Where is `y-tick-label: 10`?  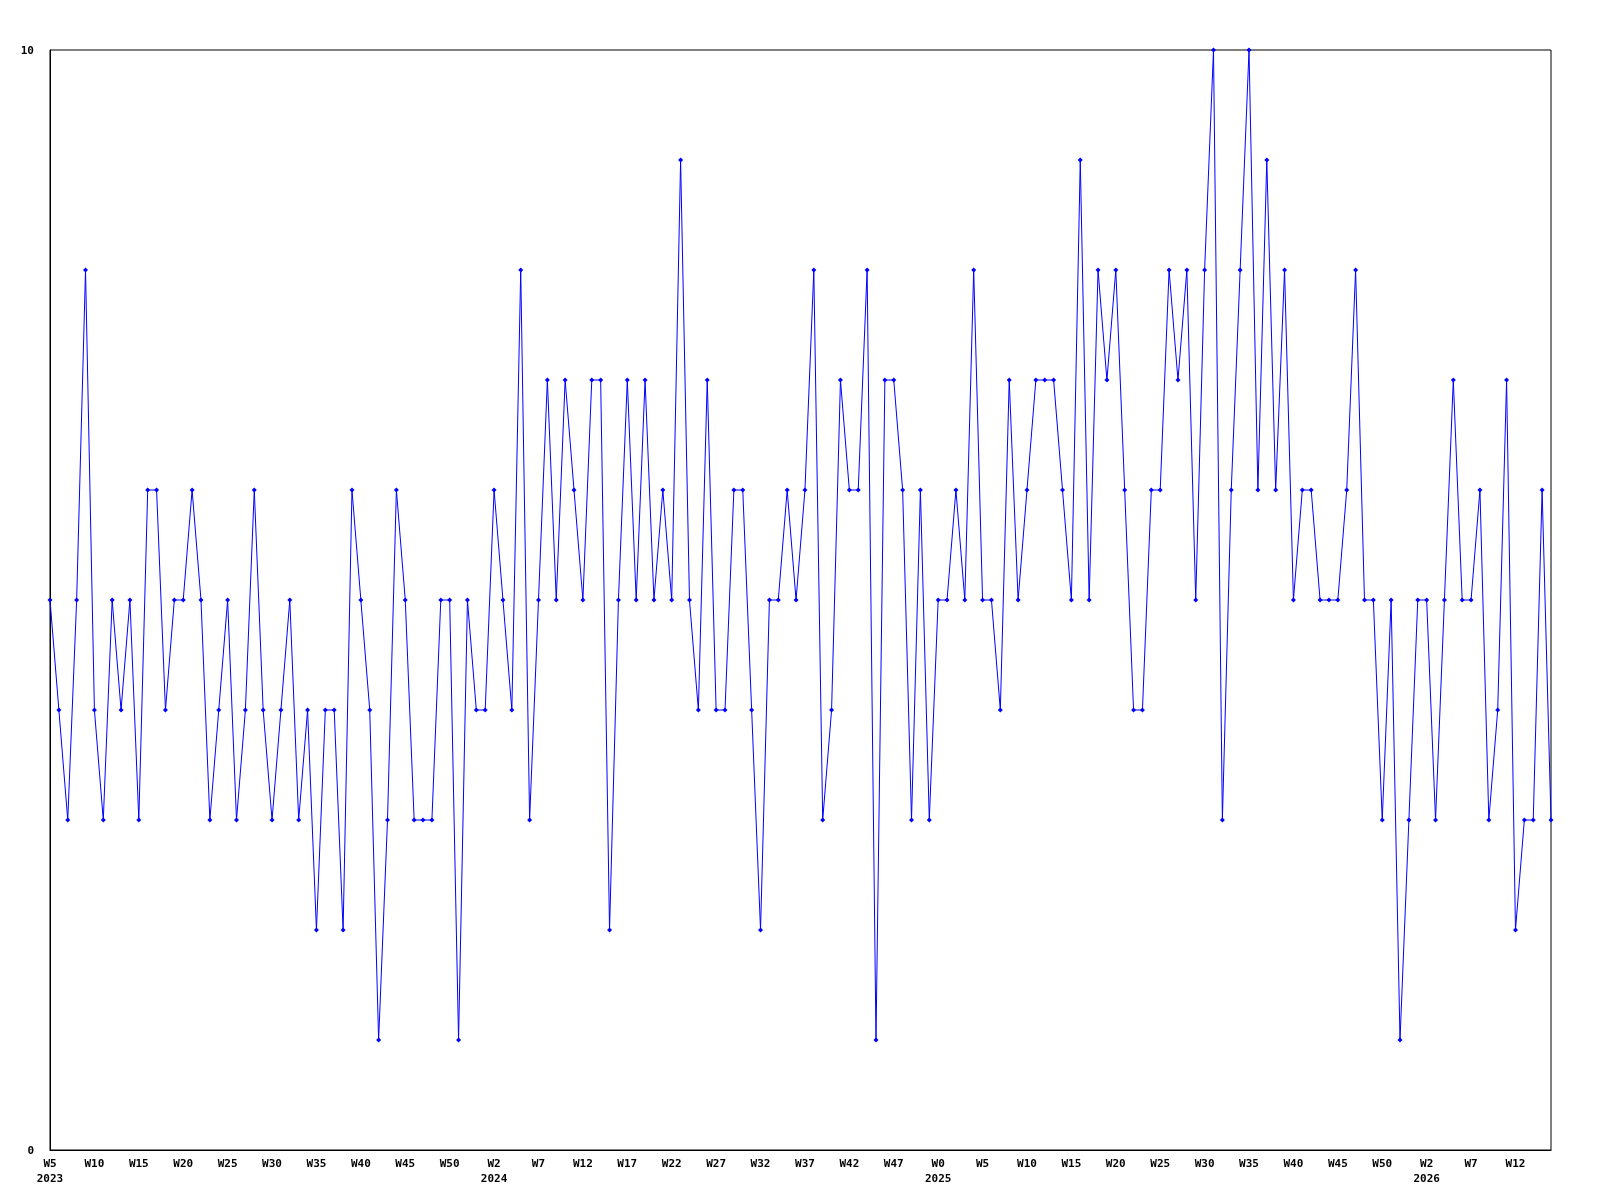 y-tick-label: 10 is located at coordinates (27, 50).